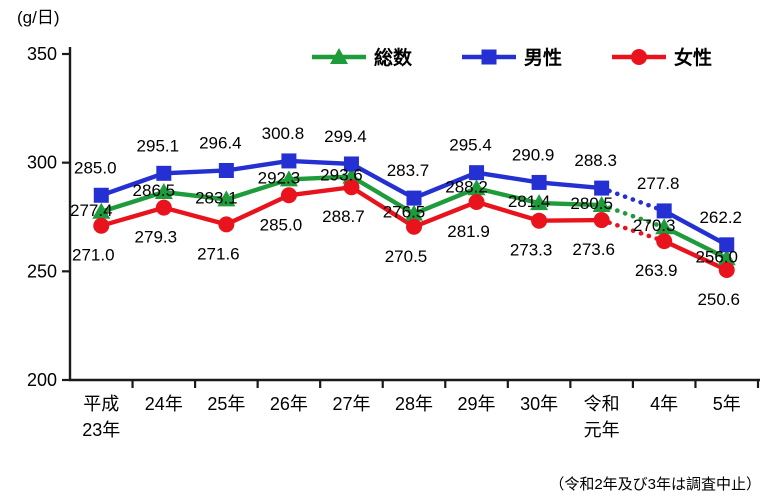 The image size is (769, 502). I want to click on x-axis-category-label: 5年, so click(727, 404).